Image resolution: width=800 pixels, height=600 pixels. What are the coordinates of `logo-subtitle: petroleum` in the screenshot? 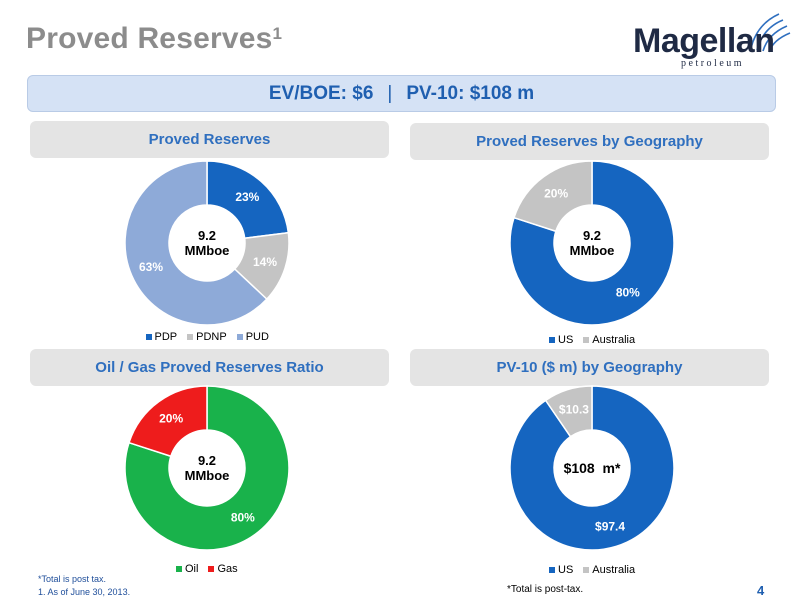 It's located at (713, 63).